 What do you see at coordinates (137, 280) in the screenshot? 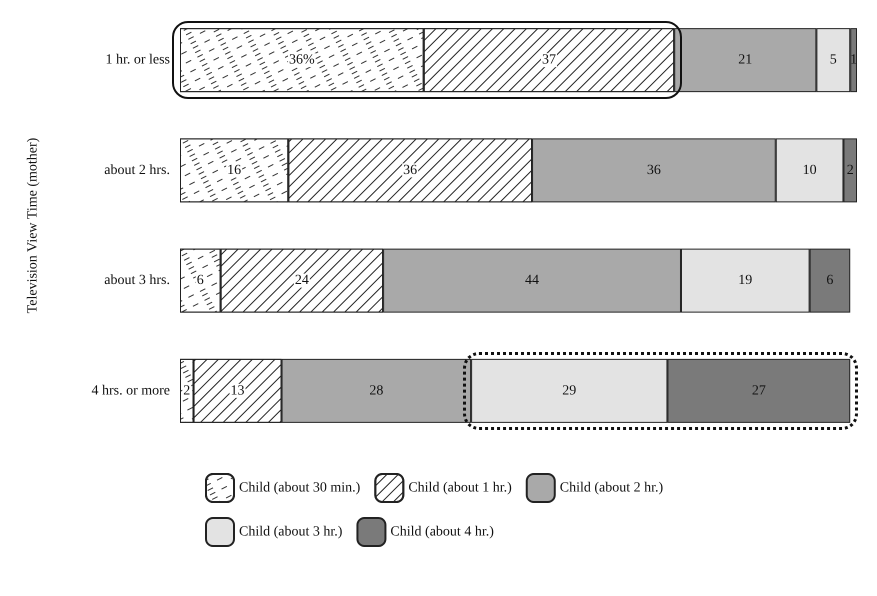
I see `y-tick-label: about 3 hrs.` at bounding box center [137, 280].